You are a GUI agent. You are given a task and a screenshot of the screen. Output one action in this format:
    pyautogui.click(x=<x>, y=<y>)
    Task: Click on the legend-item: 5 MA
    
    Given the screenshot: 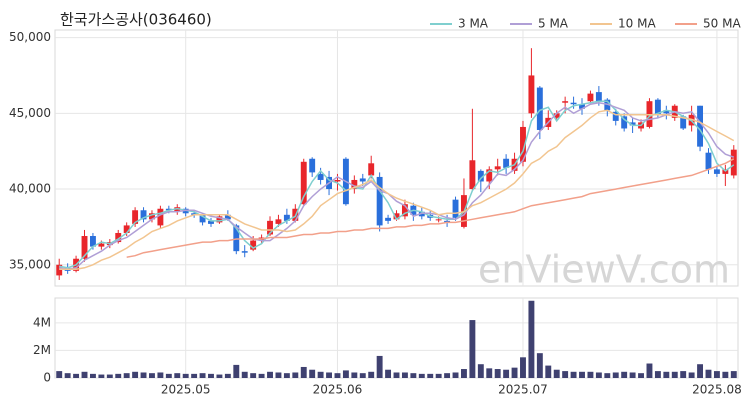 What is the action you would take?
    pyautogui.click(x=539, y=24)
    